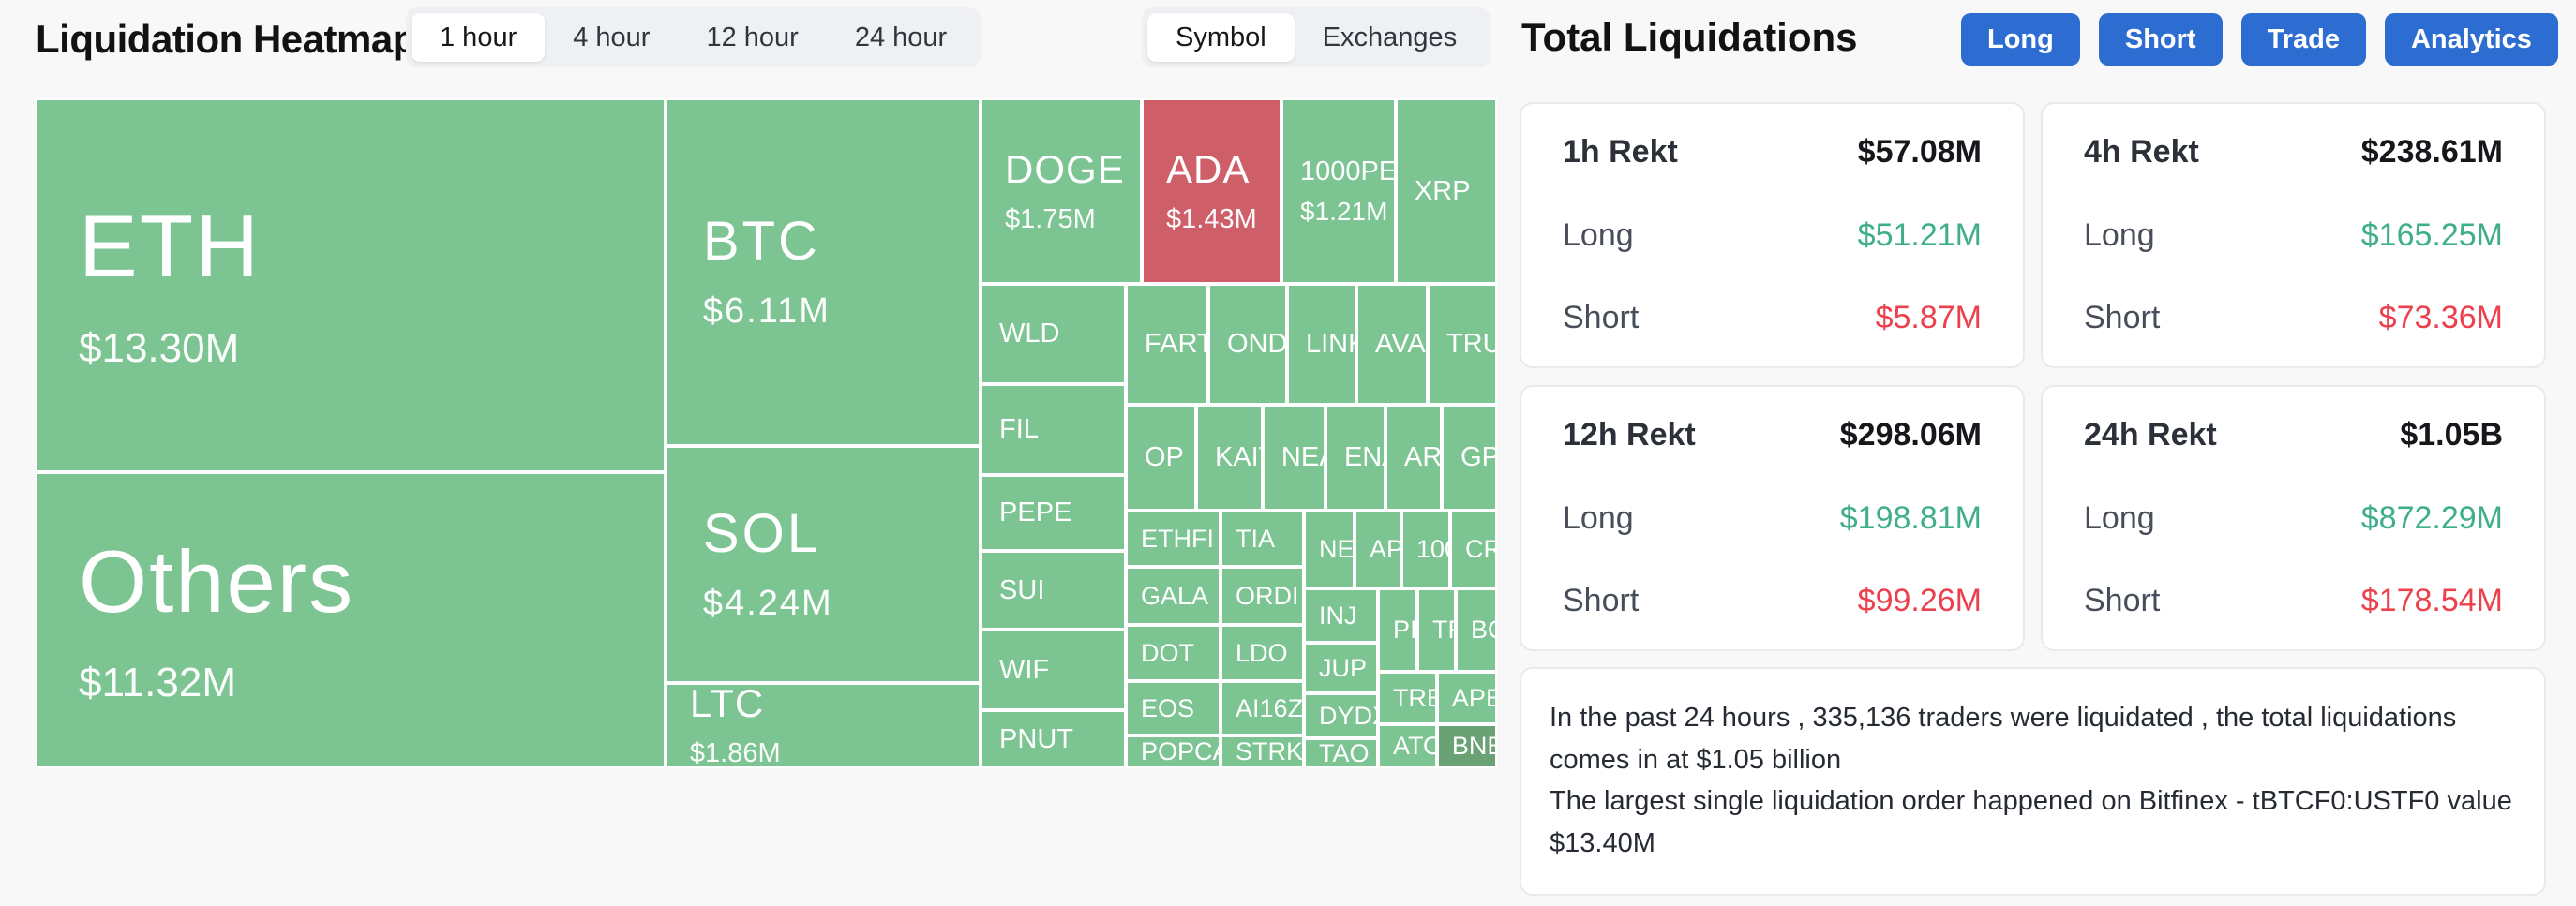  I want to click on time-tab-12-hour: 12 hour, so click(753, 37).